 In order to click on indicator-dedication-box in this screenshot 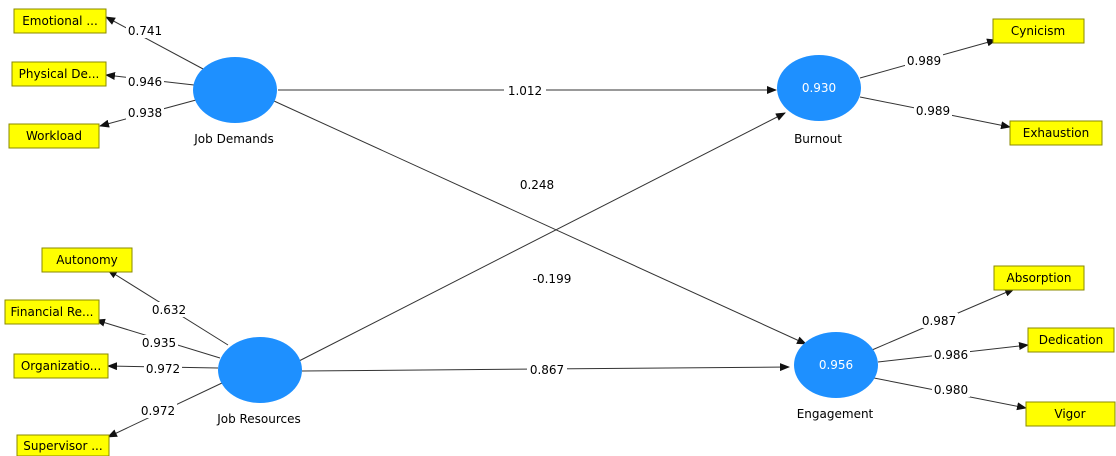, I will do `click(1071, 340)`.